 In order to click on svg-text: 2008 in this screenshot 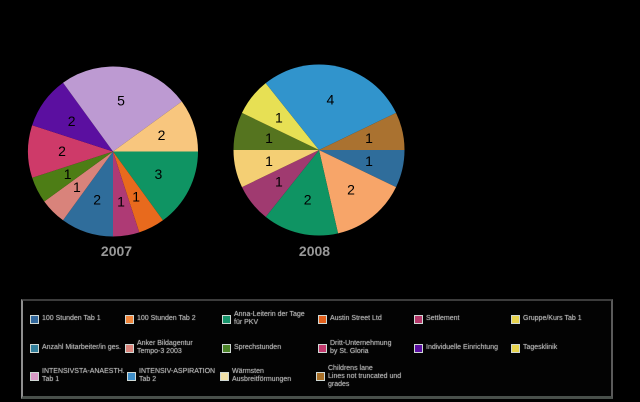, I will do `click(314, 251)`.